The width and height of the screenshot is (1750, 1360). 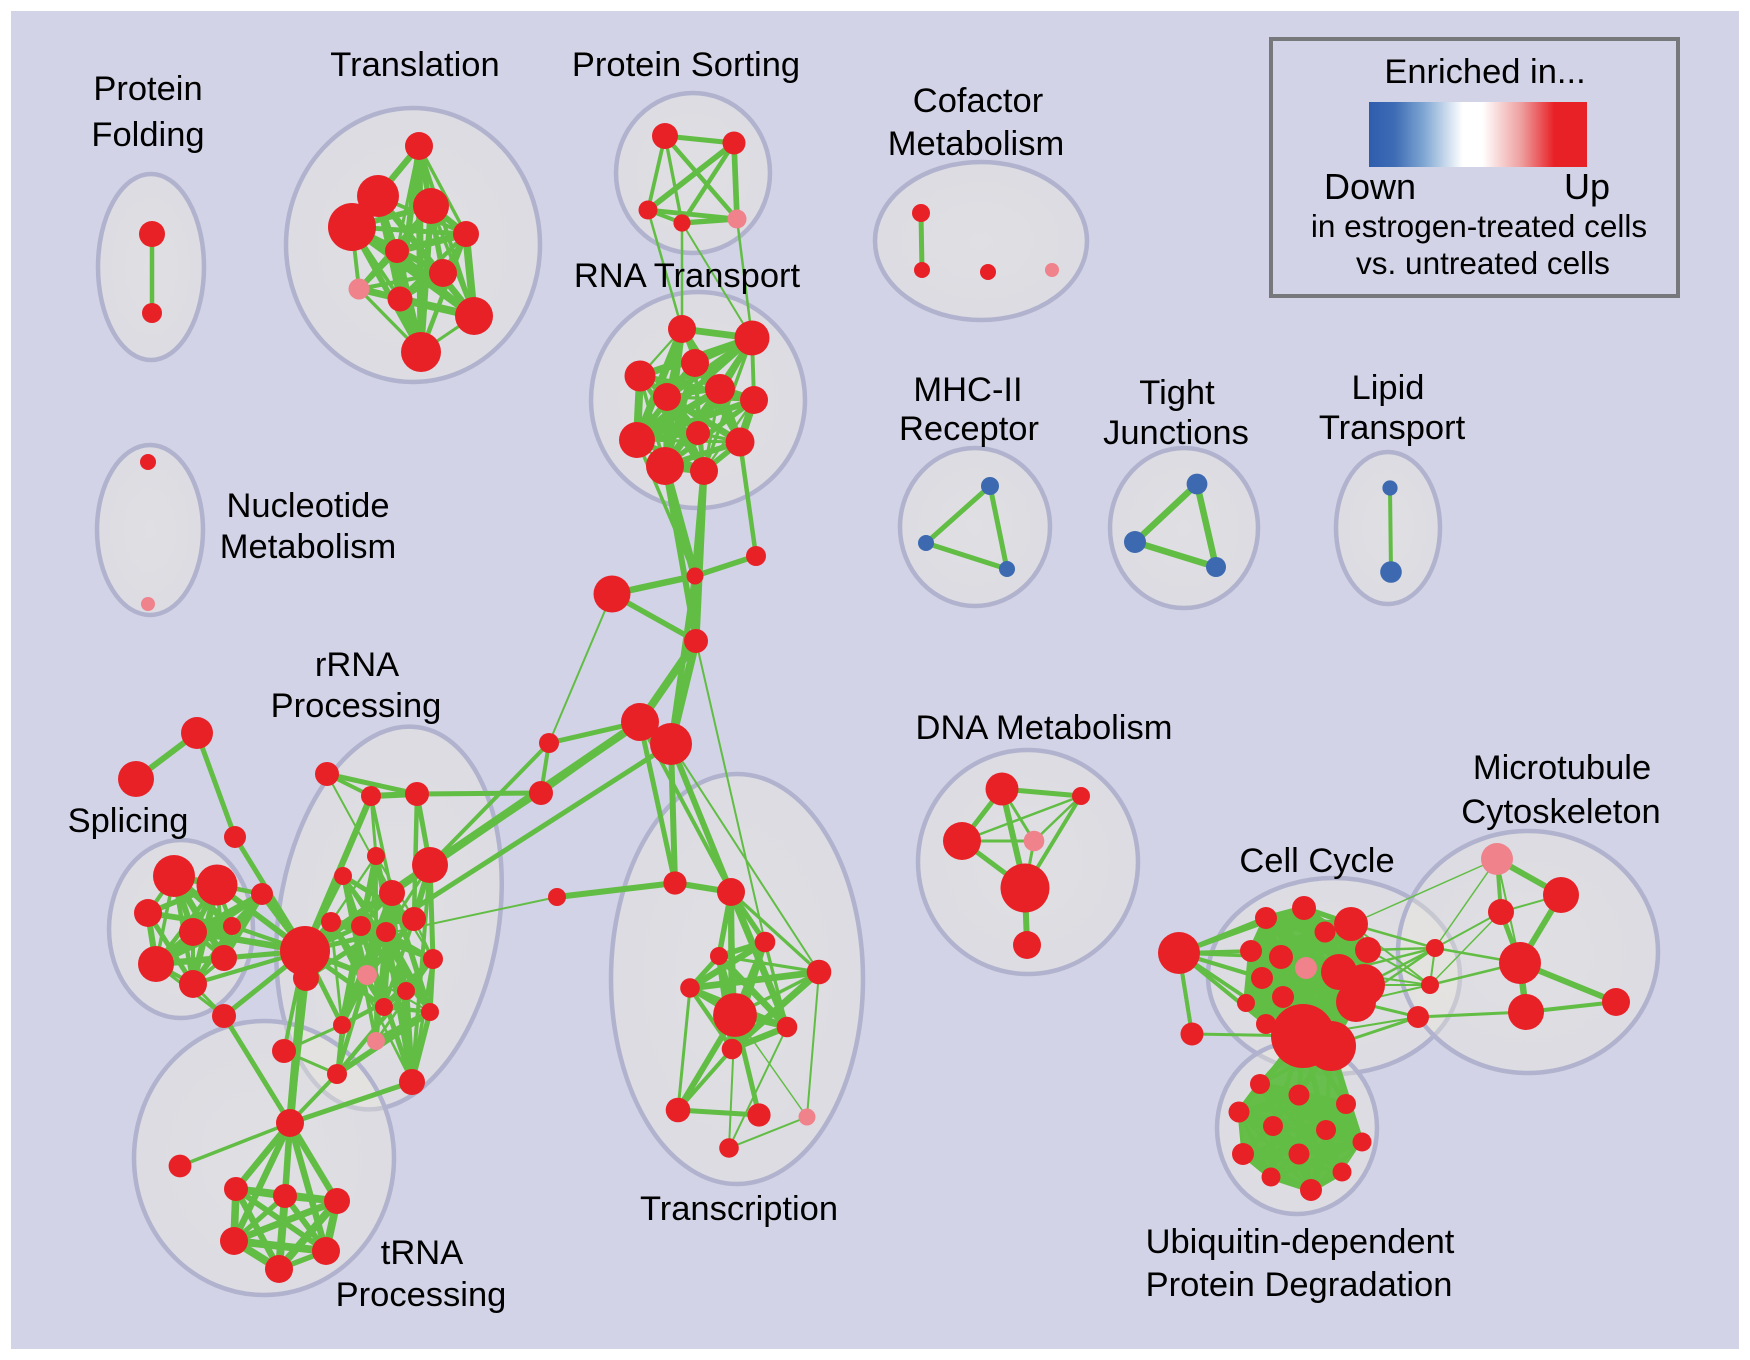 What do you see at coordinates (1560, 812) in the screenshot?
I see `svg-text: Cytoskeleton` at bounding box center [1560, 812].